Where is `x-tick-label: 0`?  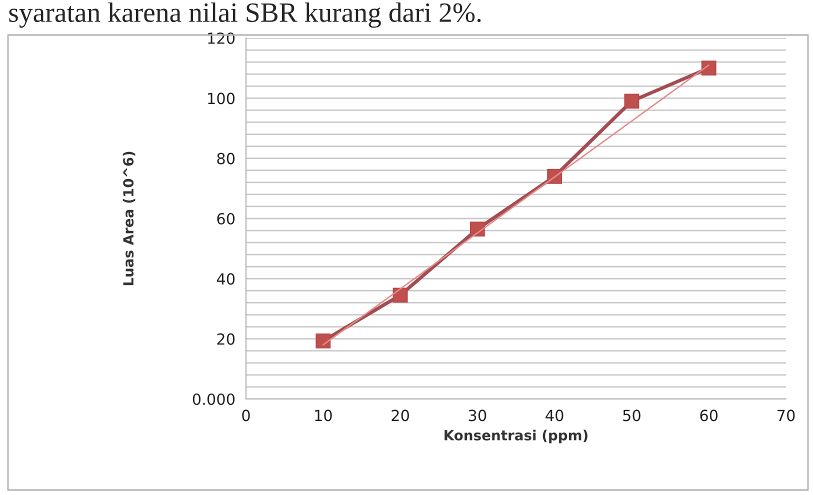
x-tick-label: 0 is located at coordinates (246, 416).